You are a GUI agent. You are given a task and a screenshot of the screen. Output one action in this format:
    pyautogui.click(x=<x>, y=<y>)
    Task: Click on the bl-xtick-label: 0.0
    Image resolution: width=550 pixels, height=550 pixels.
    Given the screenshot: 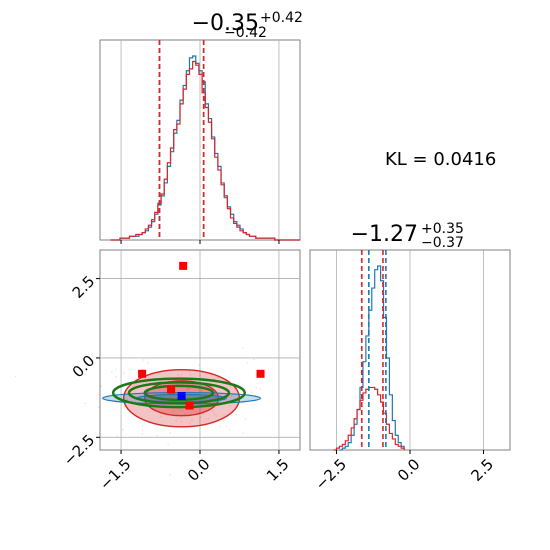 What is the action you would take?
    pyautogui.click(x=199, y=470)
    